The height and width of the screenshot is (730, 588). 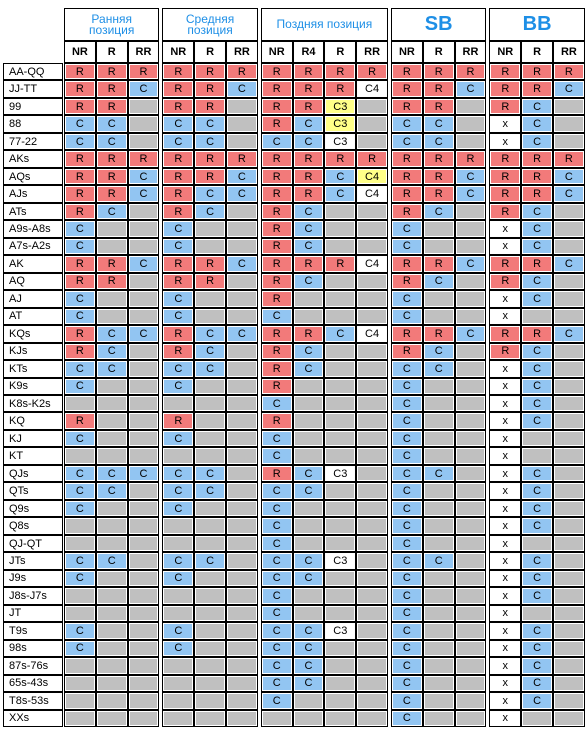 What do you see at coordinates (33, 718) in the screenshot?
I see `hand-label: XXs` at bounding box center [33, 718].